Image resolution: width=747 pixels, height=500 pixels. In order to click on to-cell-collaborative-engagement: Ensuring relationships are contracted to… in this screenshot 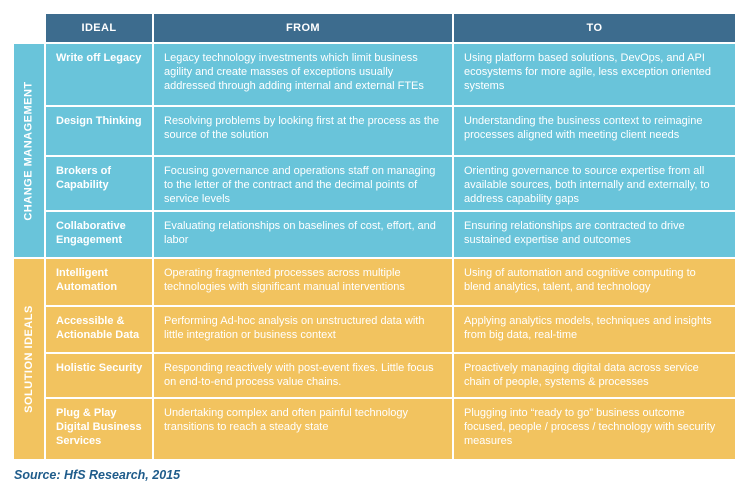, I will do `click(594, 234)`.